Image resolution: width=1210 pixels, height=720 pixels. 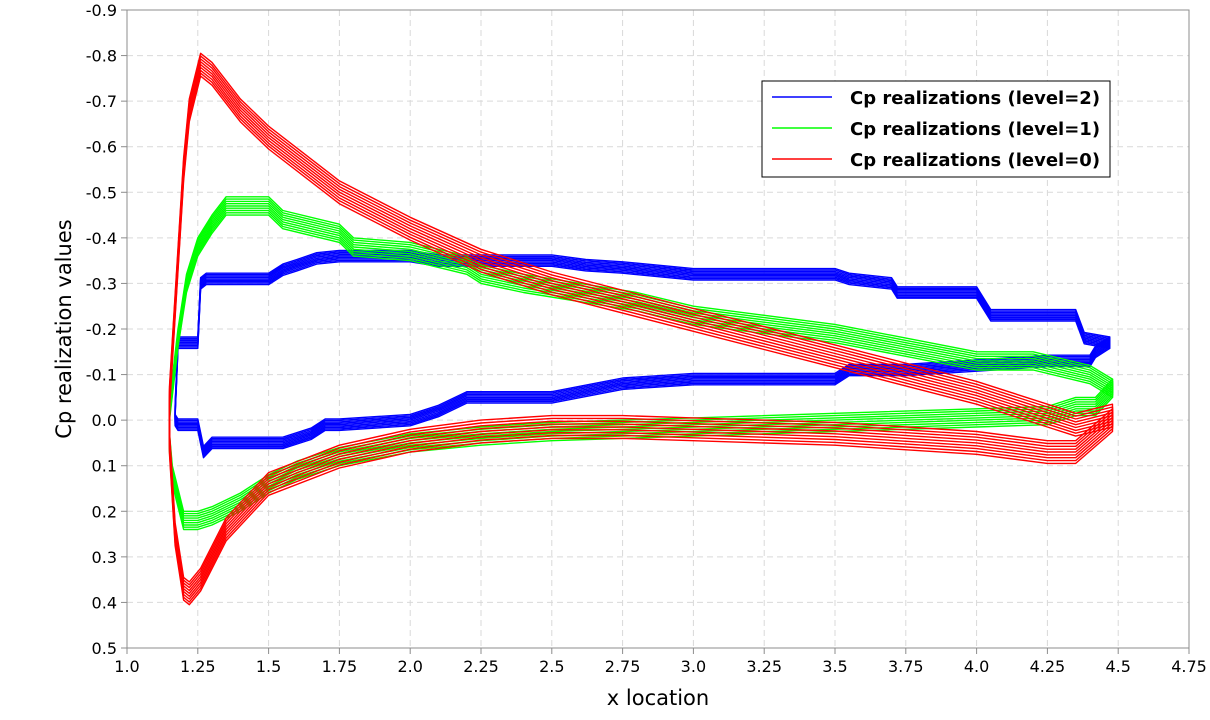 What do you see at coordinates (340, 666) in the screenshot?
I see `x-tick-label: 1.75` at bounding box center [340, 666].